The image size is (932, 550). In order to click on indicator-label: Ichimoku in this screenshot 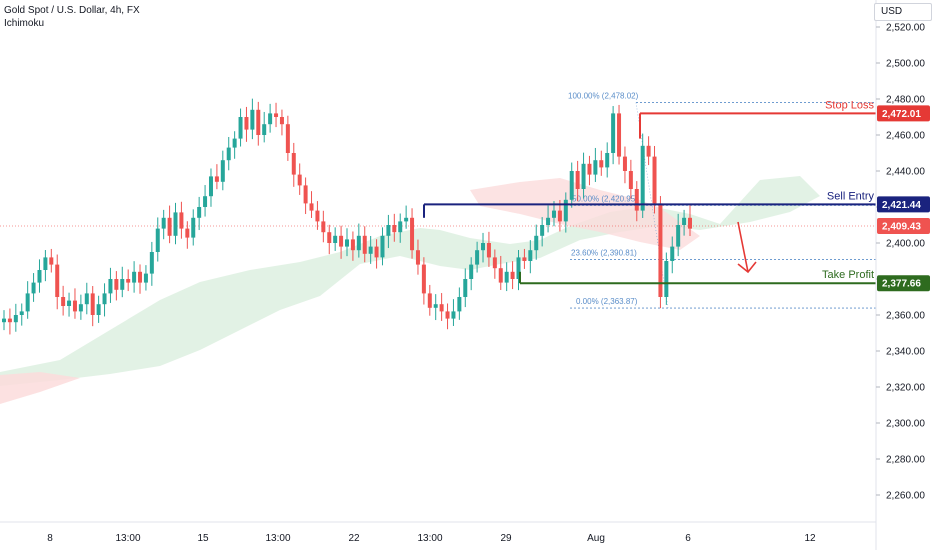, I will do `click(24, 23)`.